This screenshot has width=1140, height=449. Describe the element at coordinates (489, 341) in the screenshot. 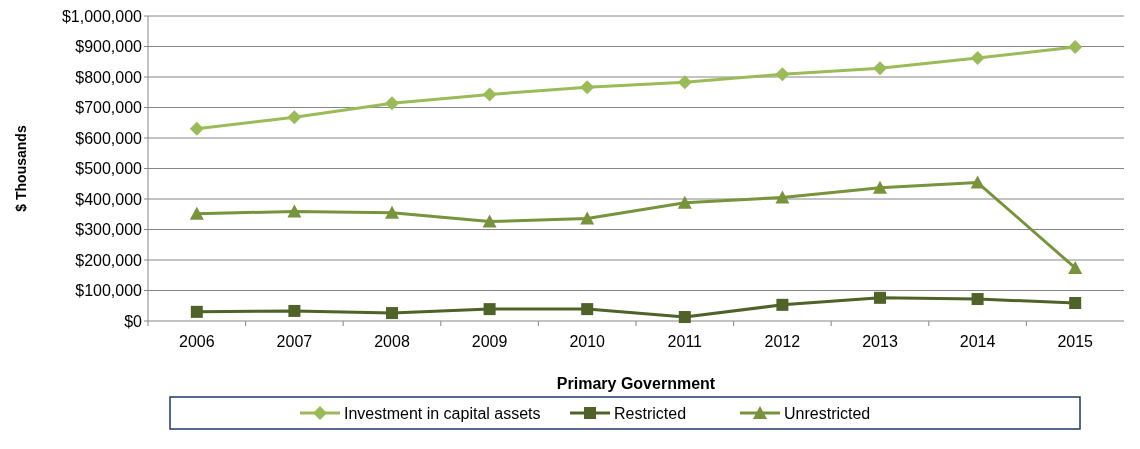

I see `x-tick-label: 2009` at that location.